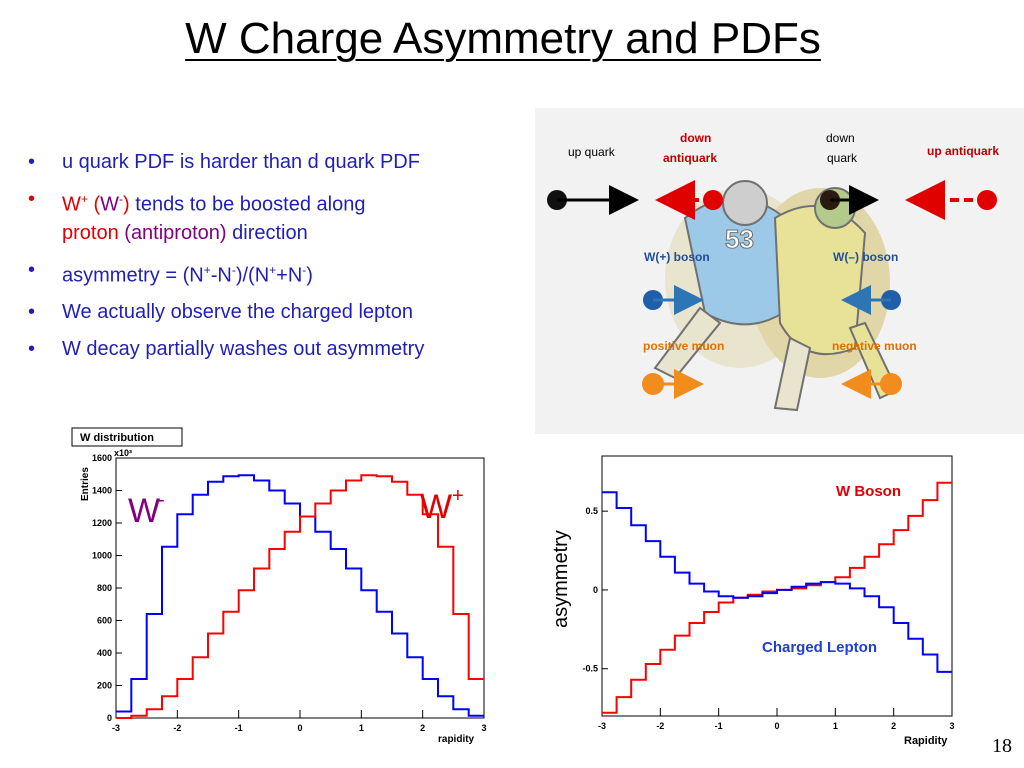  I want to click on slide-title: W Charge Asymmetry and PDFs, so click(503, 38).